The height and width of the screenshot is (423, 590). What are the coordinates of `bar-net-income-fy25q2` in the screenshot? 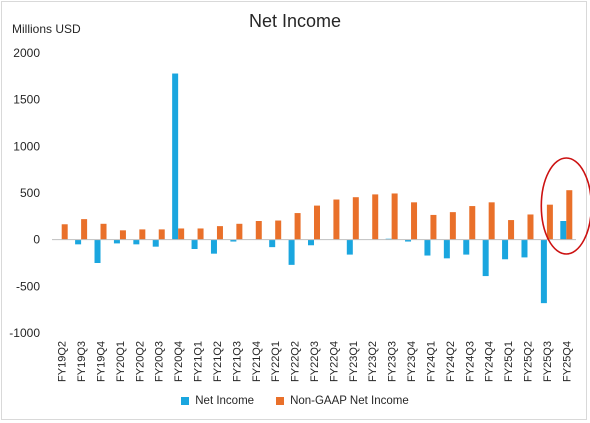 It's located at (524, 248).